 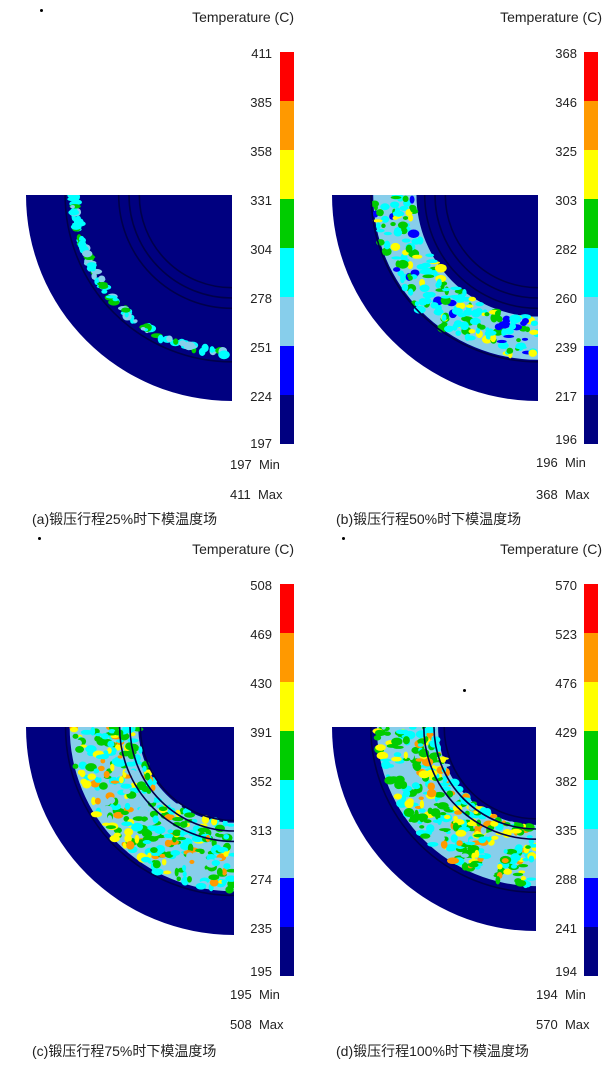 What do you see at coordinates (566, 151) in the screenshot?
I see `tick-label: 325` at bounding box center [566, 151].